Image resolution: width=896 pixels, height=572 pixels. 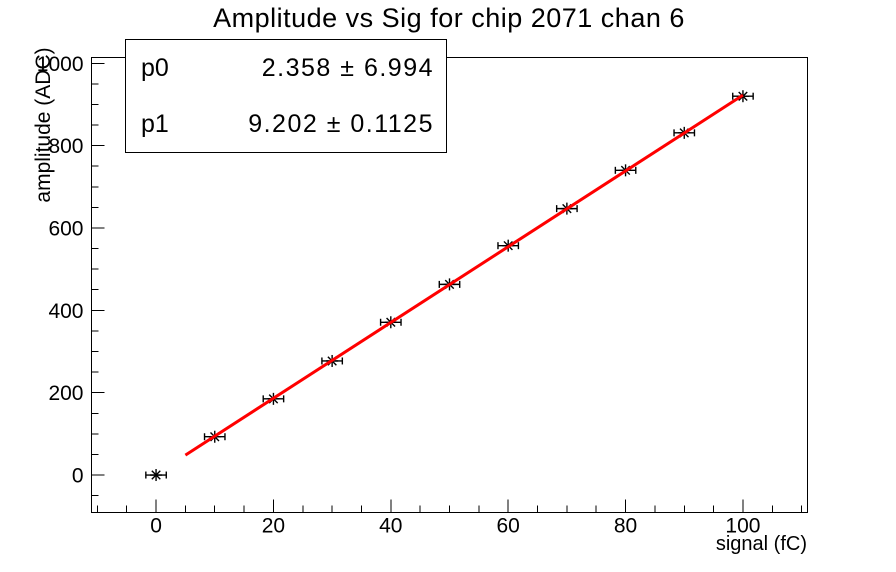 I want to click on x-tick-label: 80, so click(x=625, y=526).